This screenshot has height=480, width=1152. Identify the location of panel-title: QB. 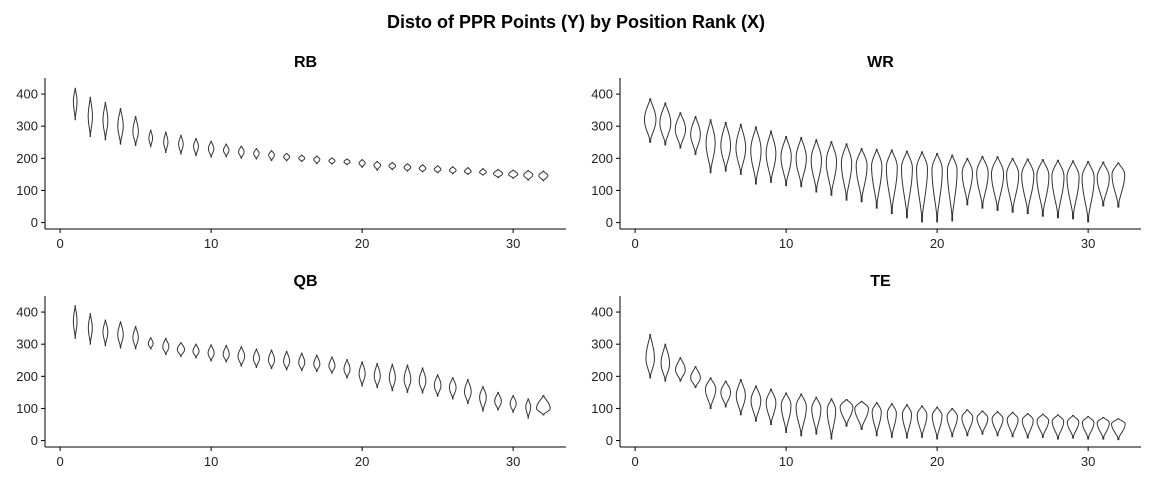
(306, 281).